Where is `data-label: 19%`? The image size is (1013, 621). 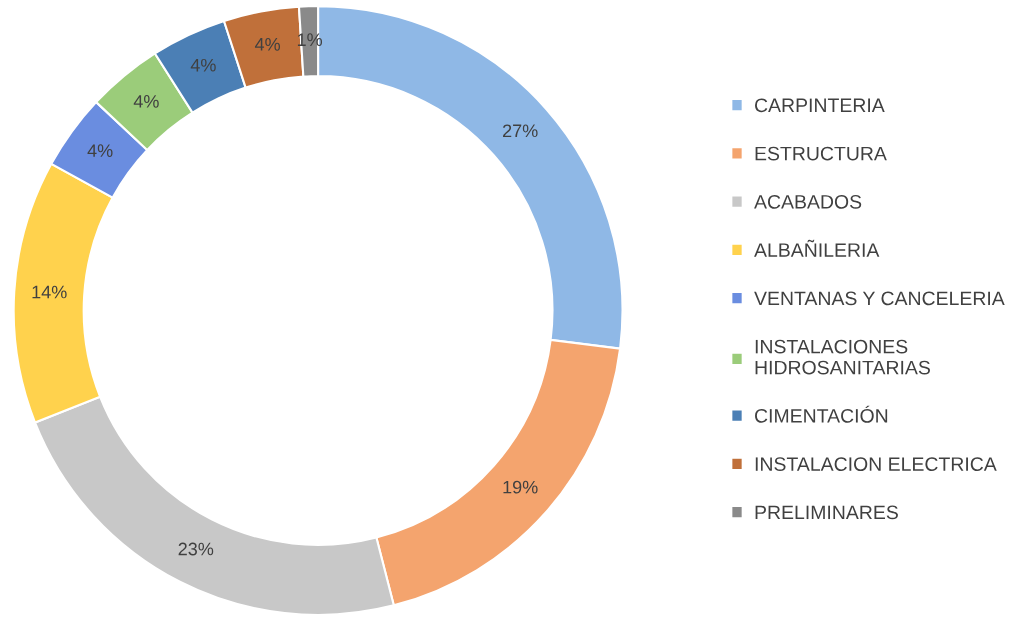 data-label: 19% is located at coordinates (520, 487).